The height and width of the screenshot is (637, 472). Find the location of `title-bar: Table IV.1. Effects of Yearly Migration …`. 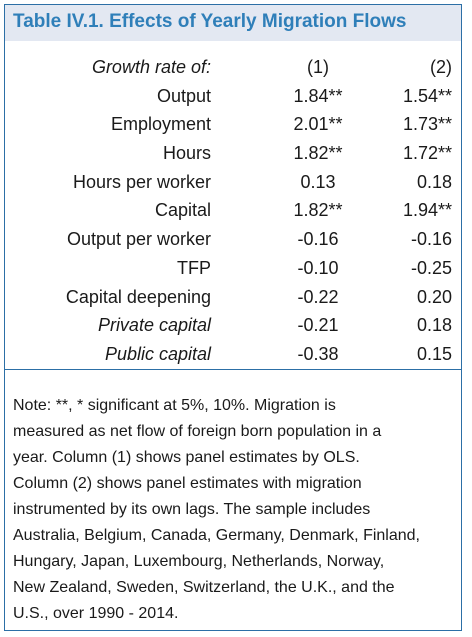

title-bar: Table IV.1. Effects of Yearly Migration … is located at coordinates (233, 23).